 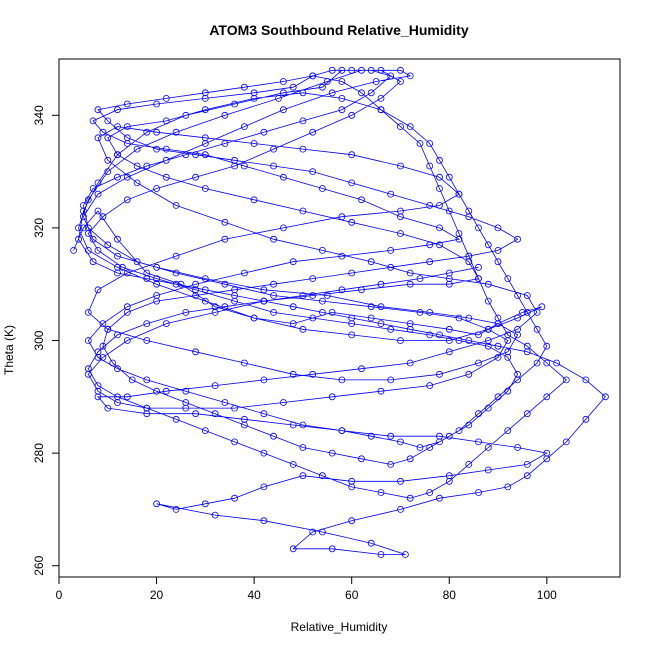 What do you see at coordinates (59, 595) in the screenshot?
I see `x-tick-label: 0` at bounding box center [59, 595].